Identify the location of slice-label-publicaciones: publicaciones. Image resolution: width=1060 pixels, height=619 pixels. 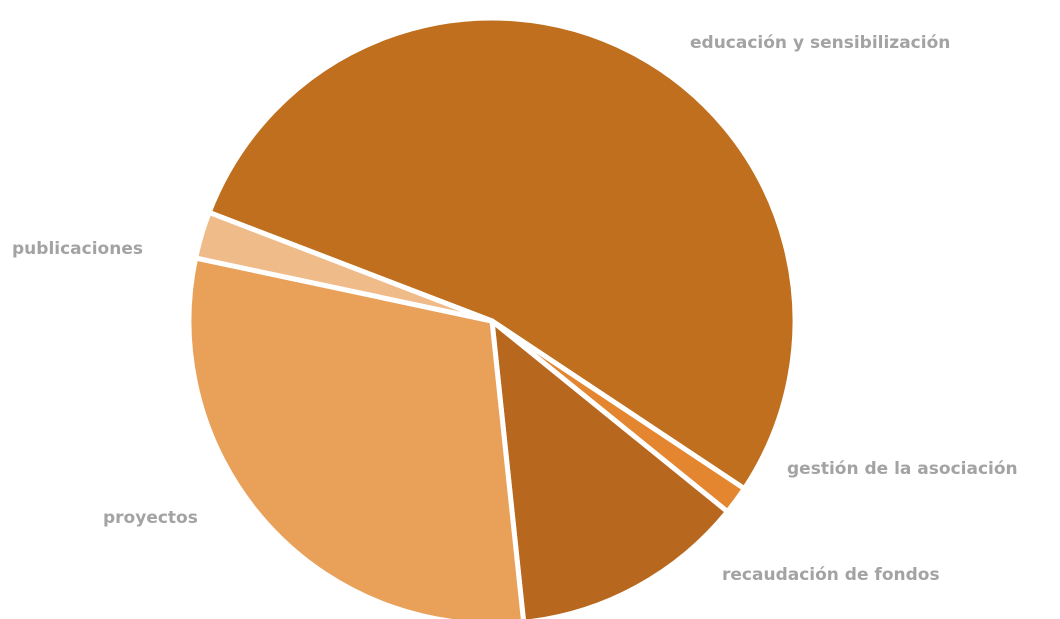
(77, 249).